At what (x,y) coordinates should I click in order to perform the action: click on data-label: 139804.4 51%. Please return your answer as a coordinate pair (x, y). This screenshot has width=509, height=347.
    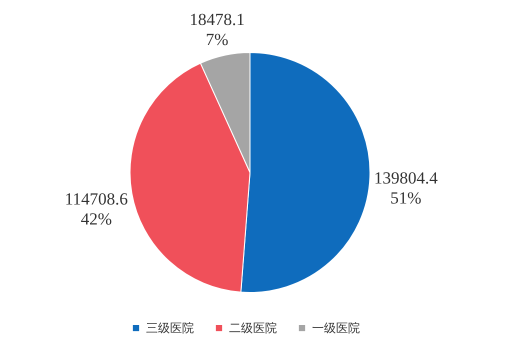
    Looking at the image, I should click on (406, 188).